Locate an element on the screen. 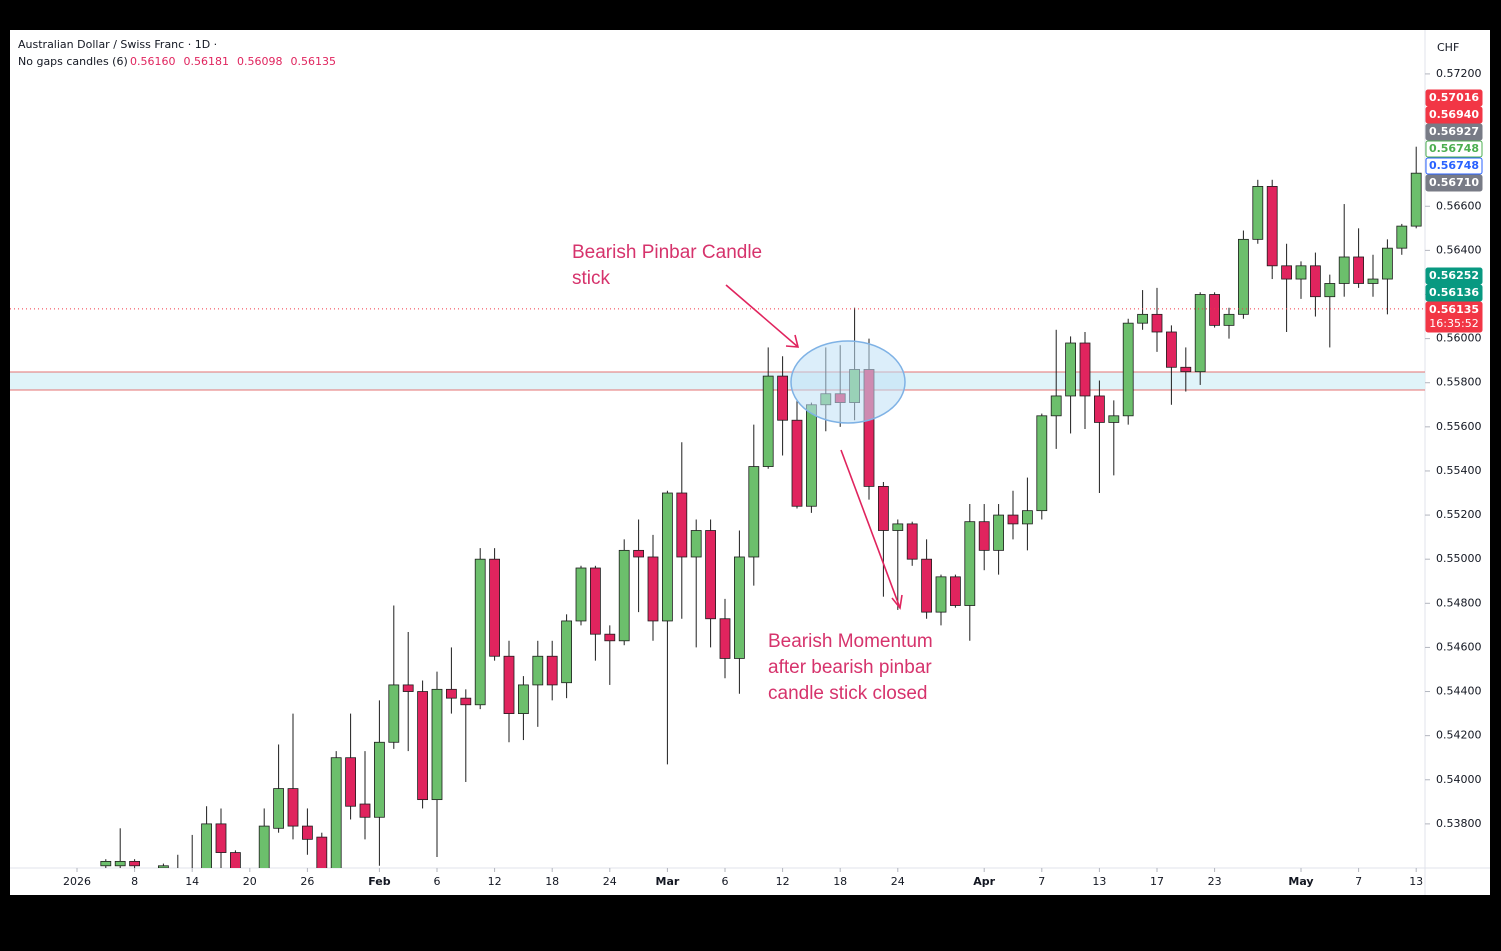 Image resolution: width=1501 pixels, height=951 pixels. price-badge-label: 0.56135 is located at coordinates (1454, 309).